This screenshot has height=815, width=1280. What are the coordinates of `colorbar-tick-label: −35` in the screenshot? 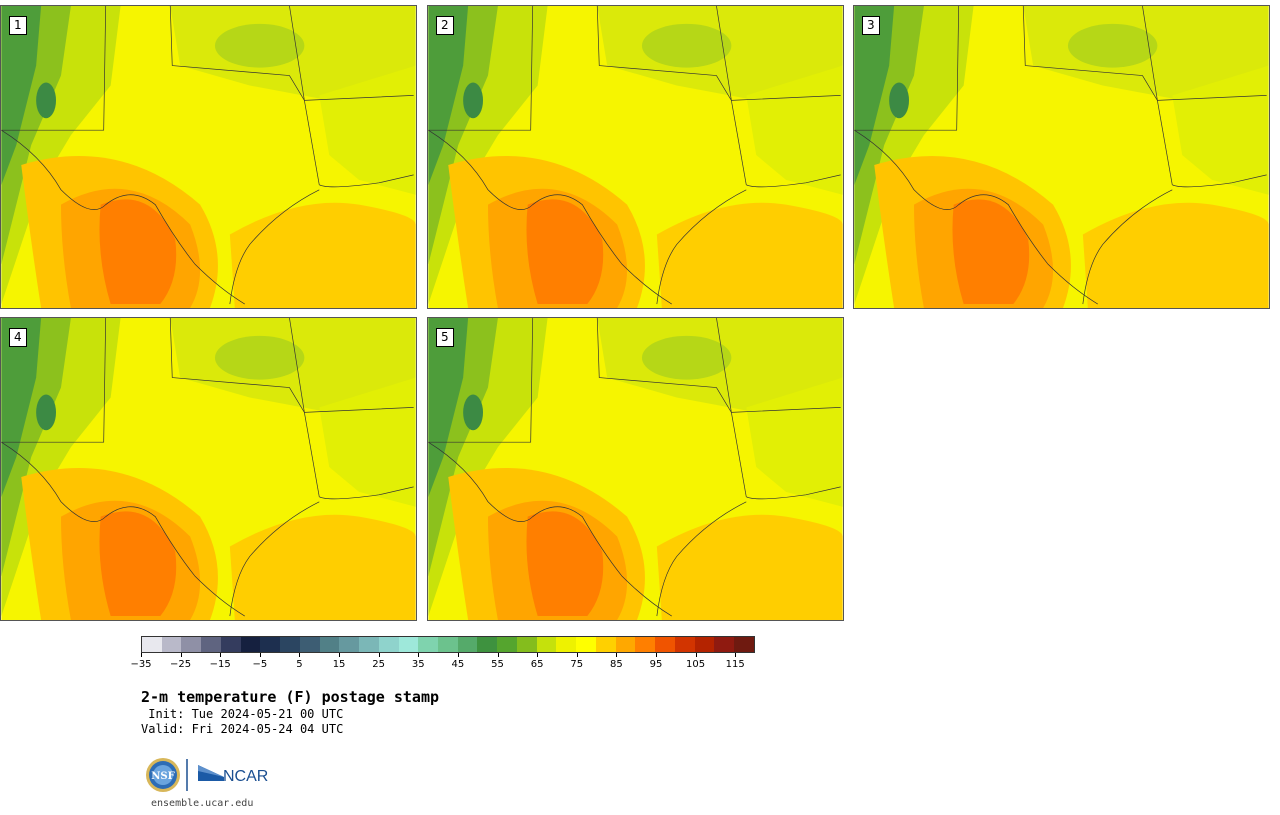 It's located at (141, 664).